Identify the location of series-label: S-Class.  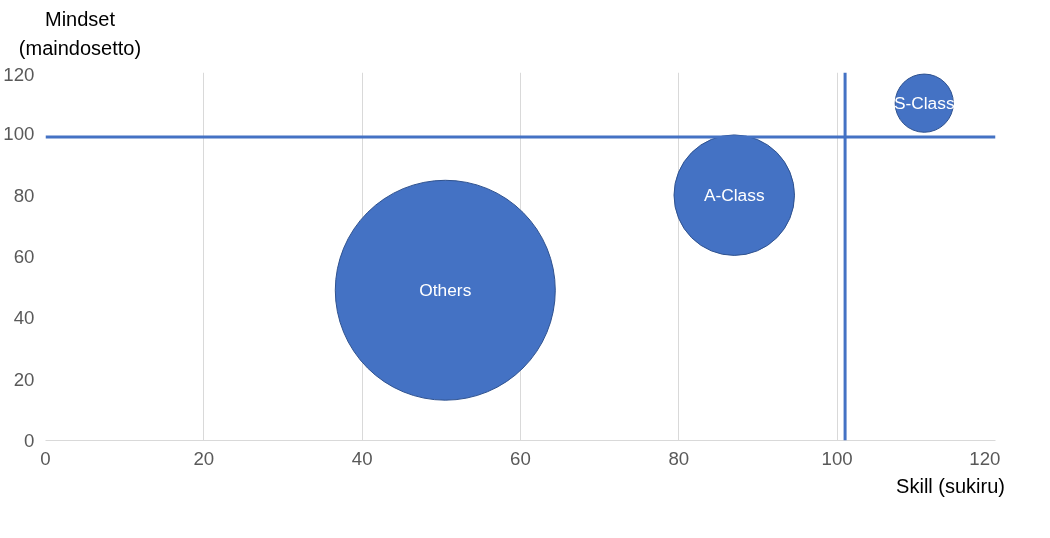
(924, 103).